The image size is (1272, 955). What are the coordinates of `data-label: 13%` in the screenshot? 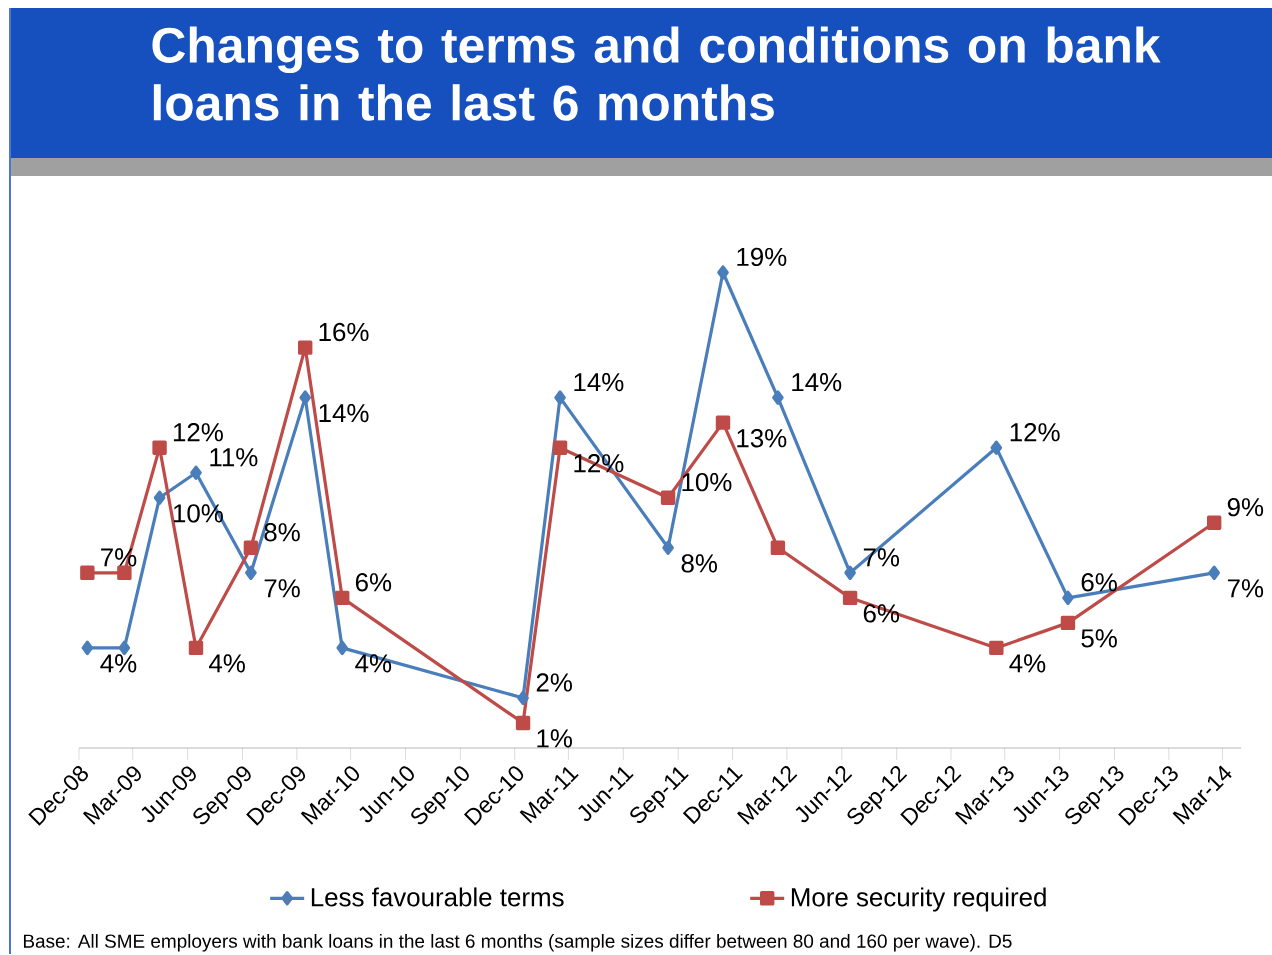 It's located at (762, 438).